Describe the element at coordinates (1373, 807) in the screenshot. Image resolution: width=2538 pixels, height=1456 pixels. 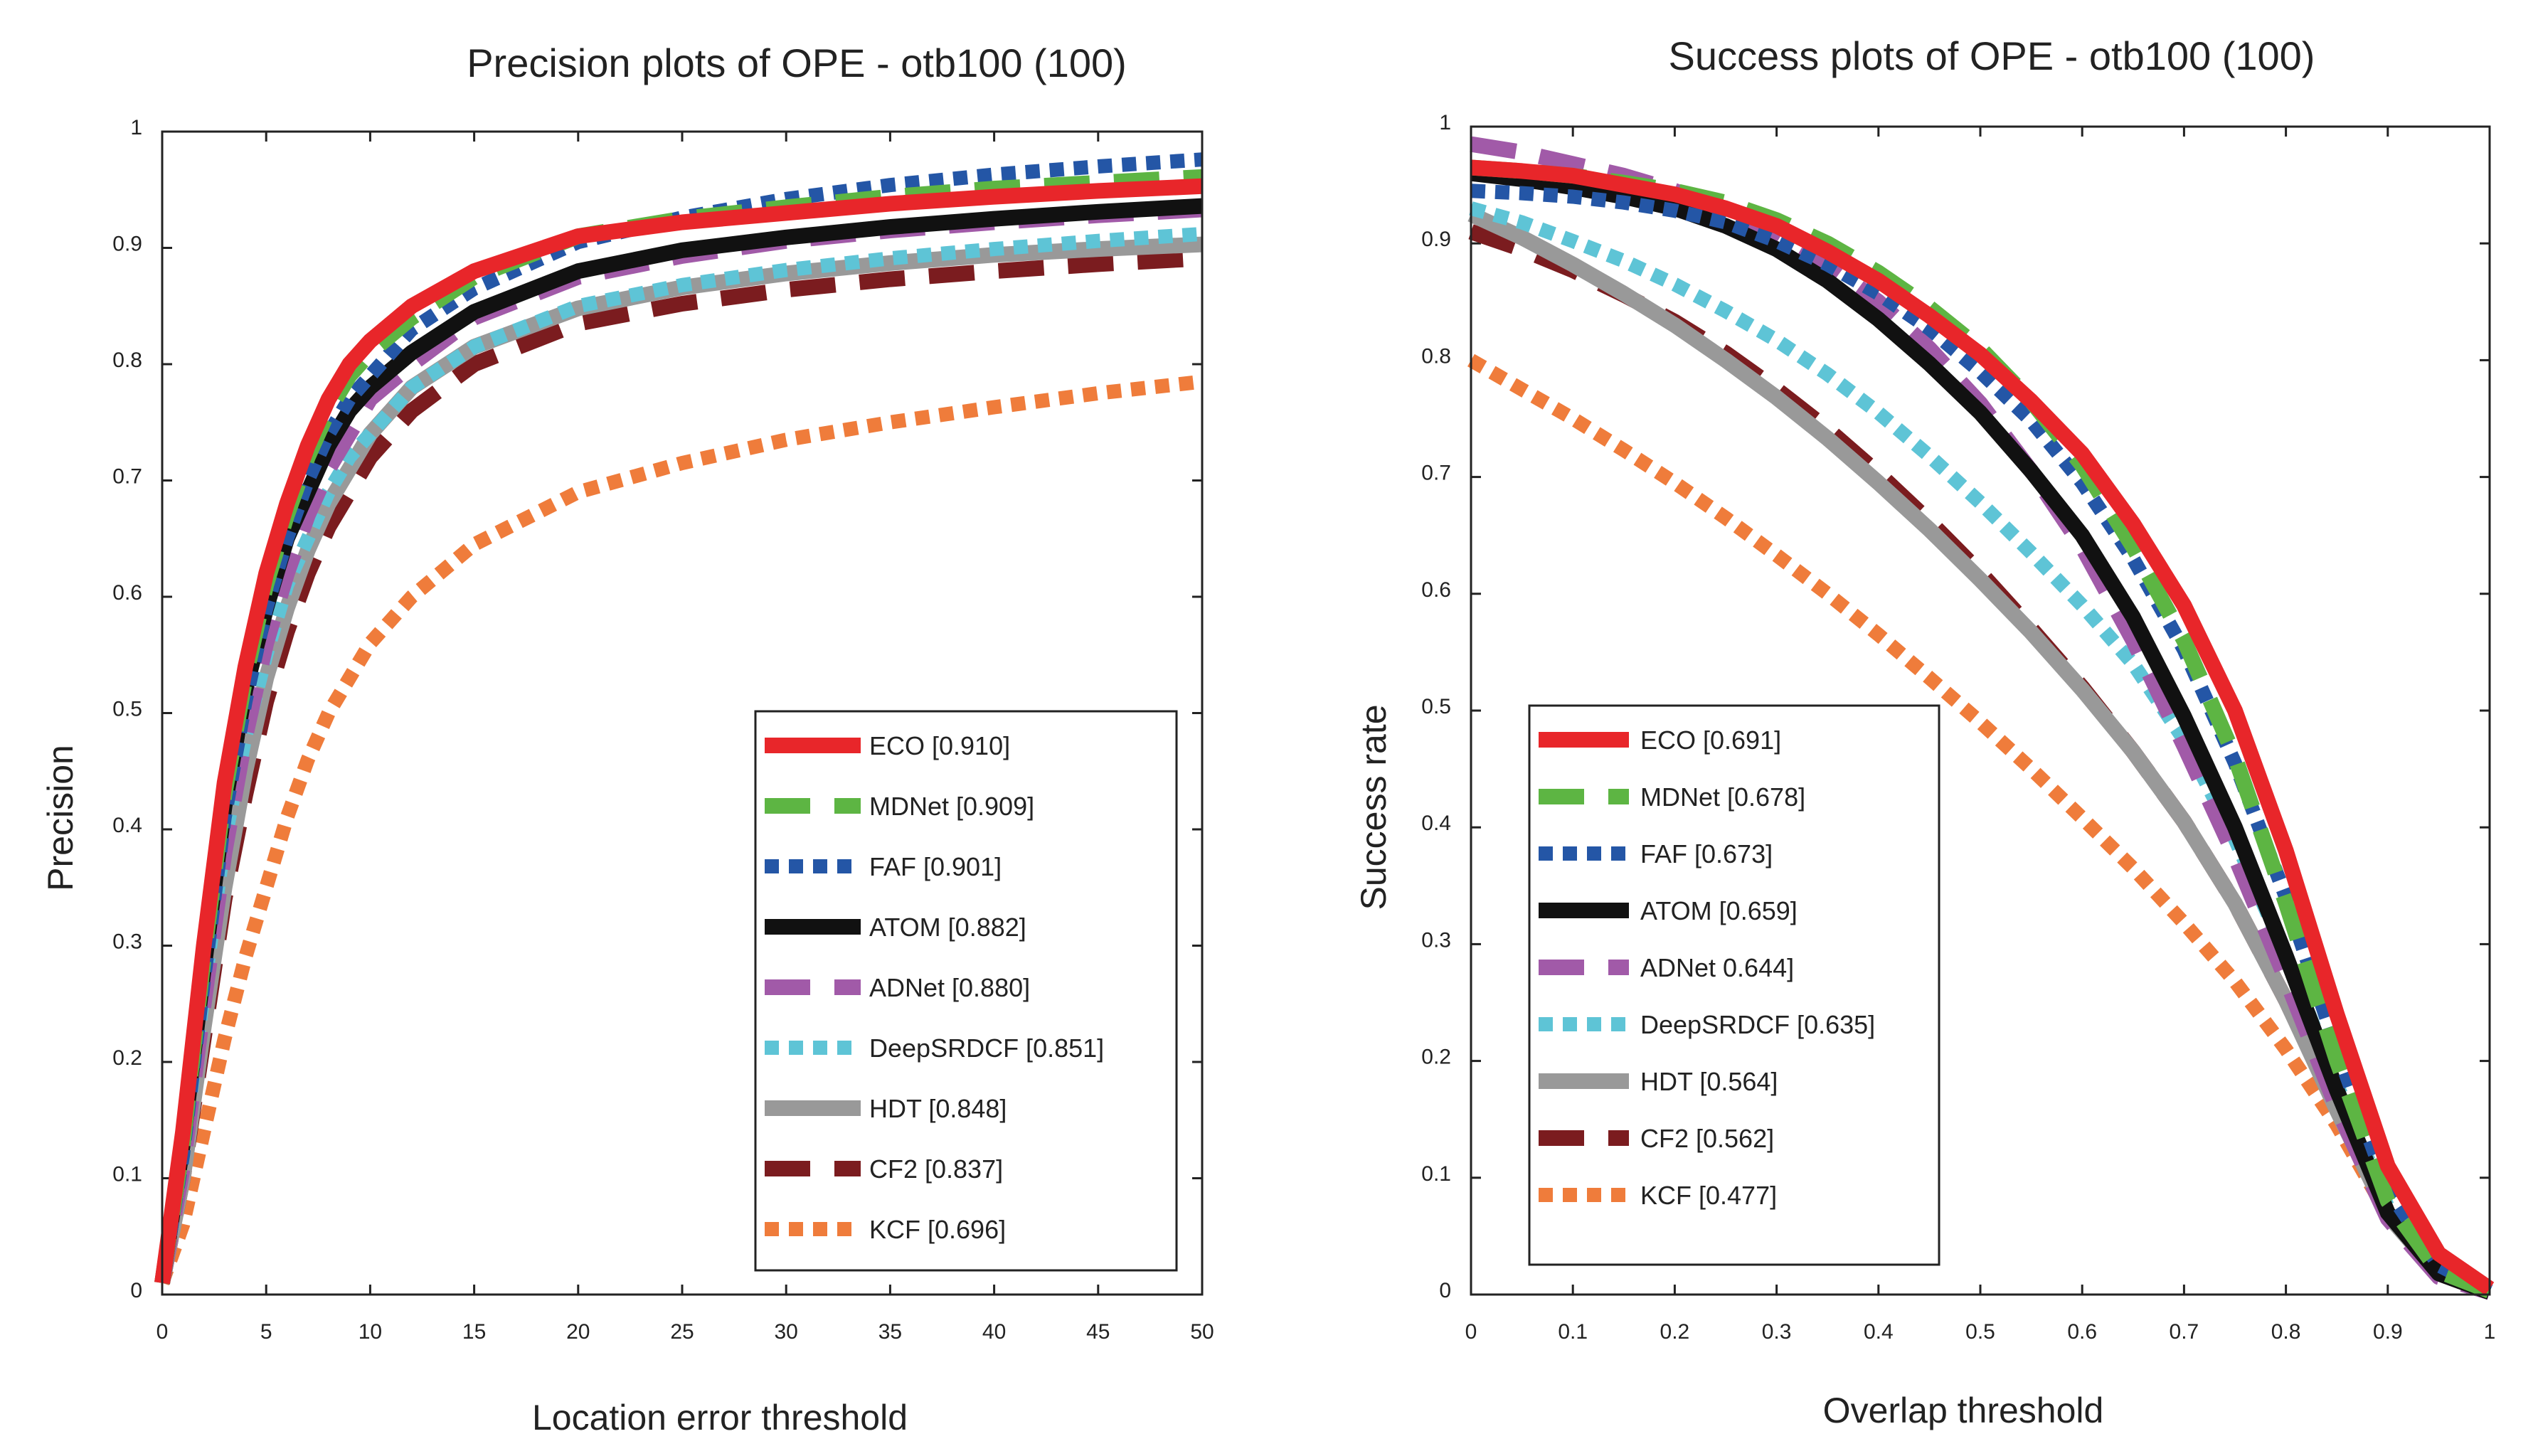
I see `success-chart-ylabel: Success rate` at that location.